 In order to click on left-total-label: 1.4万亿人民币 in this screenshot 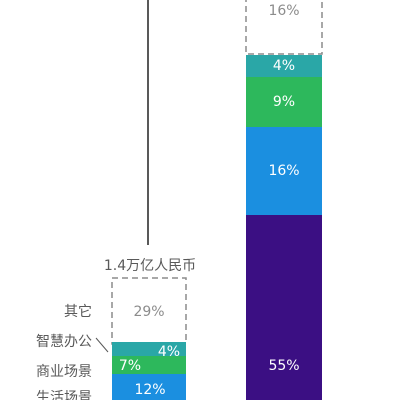, I will do `click(150, 266)`.